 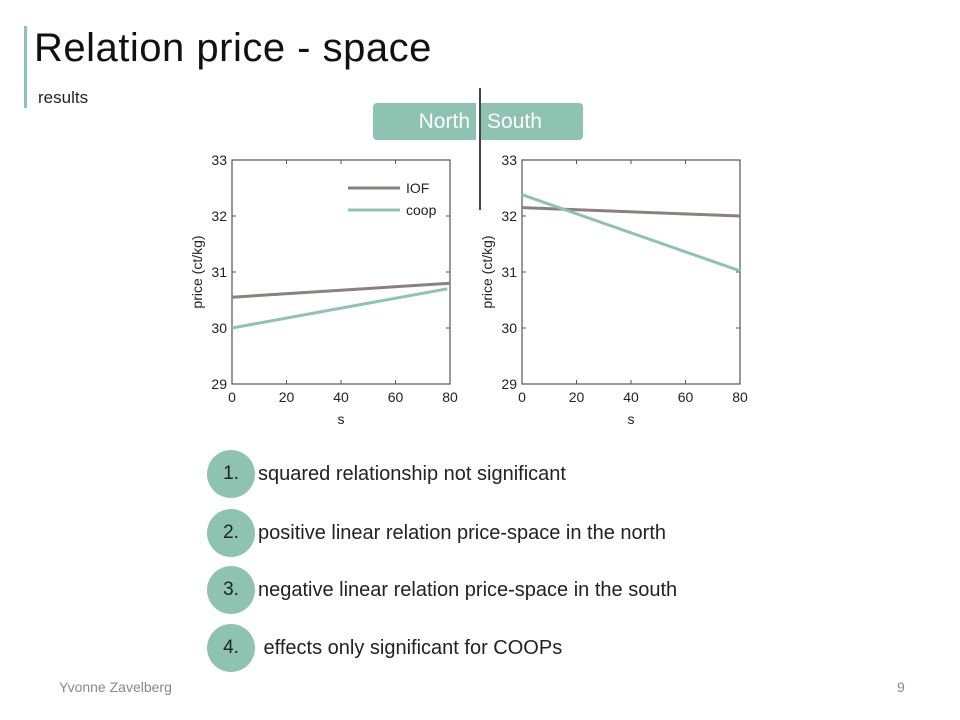 What do you see at coordinates (115, 687) in the screenshot?
I see `footer-author: Yvonne Zavelberg` at bounding box center [115, 687].